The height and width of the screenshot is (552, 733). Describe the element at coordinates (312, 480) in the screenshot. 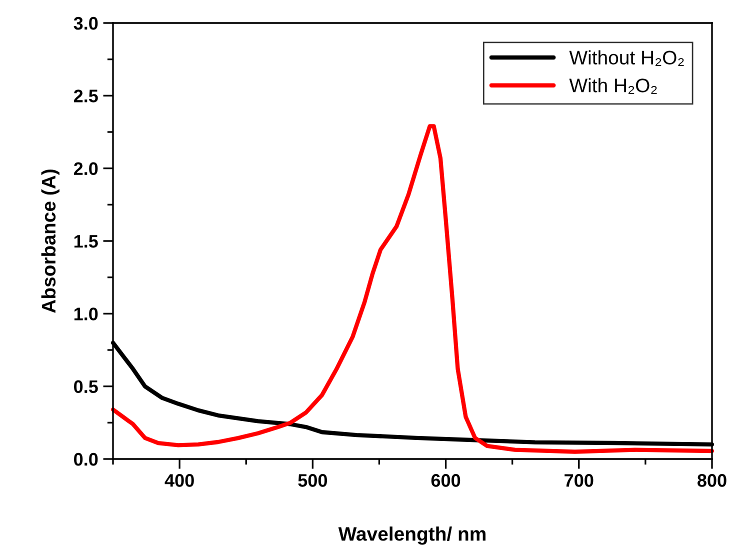

I see `x-tick-label: 500` at that location.